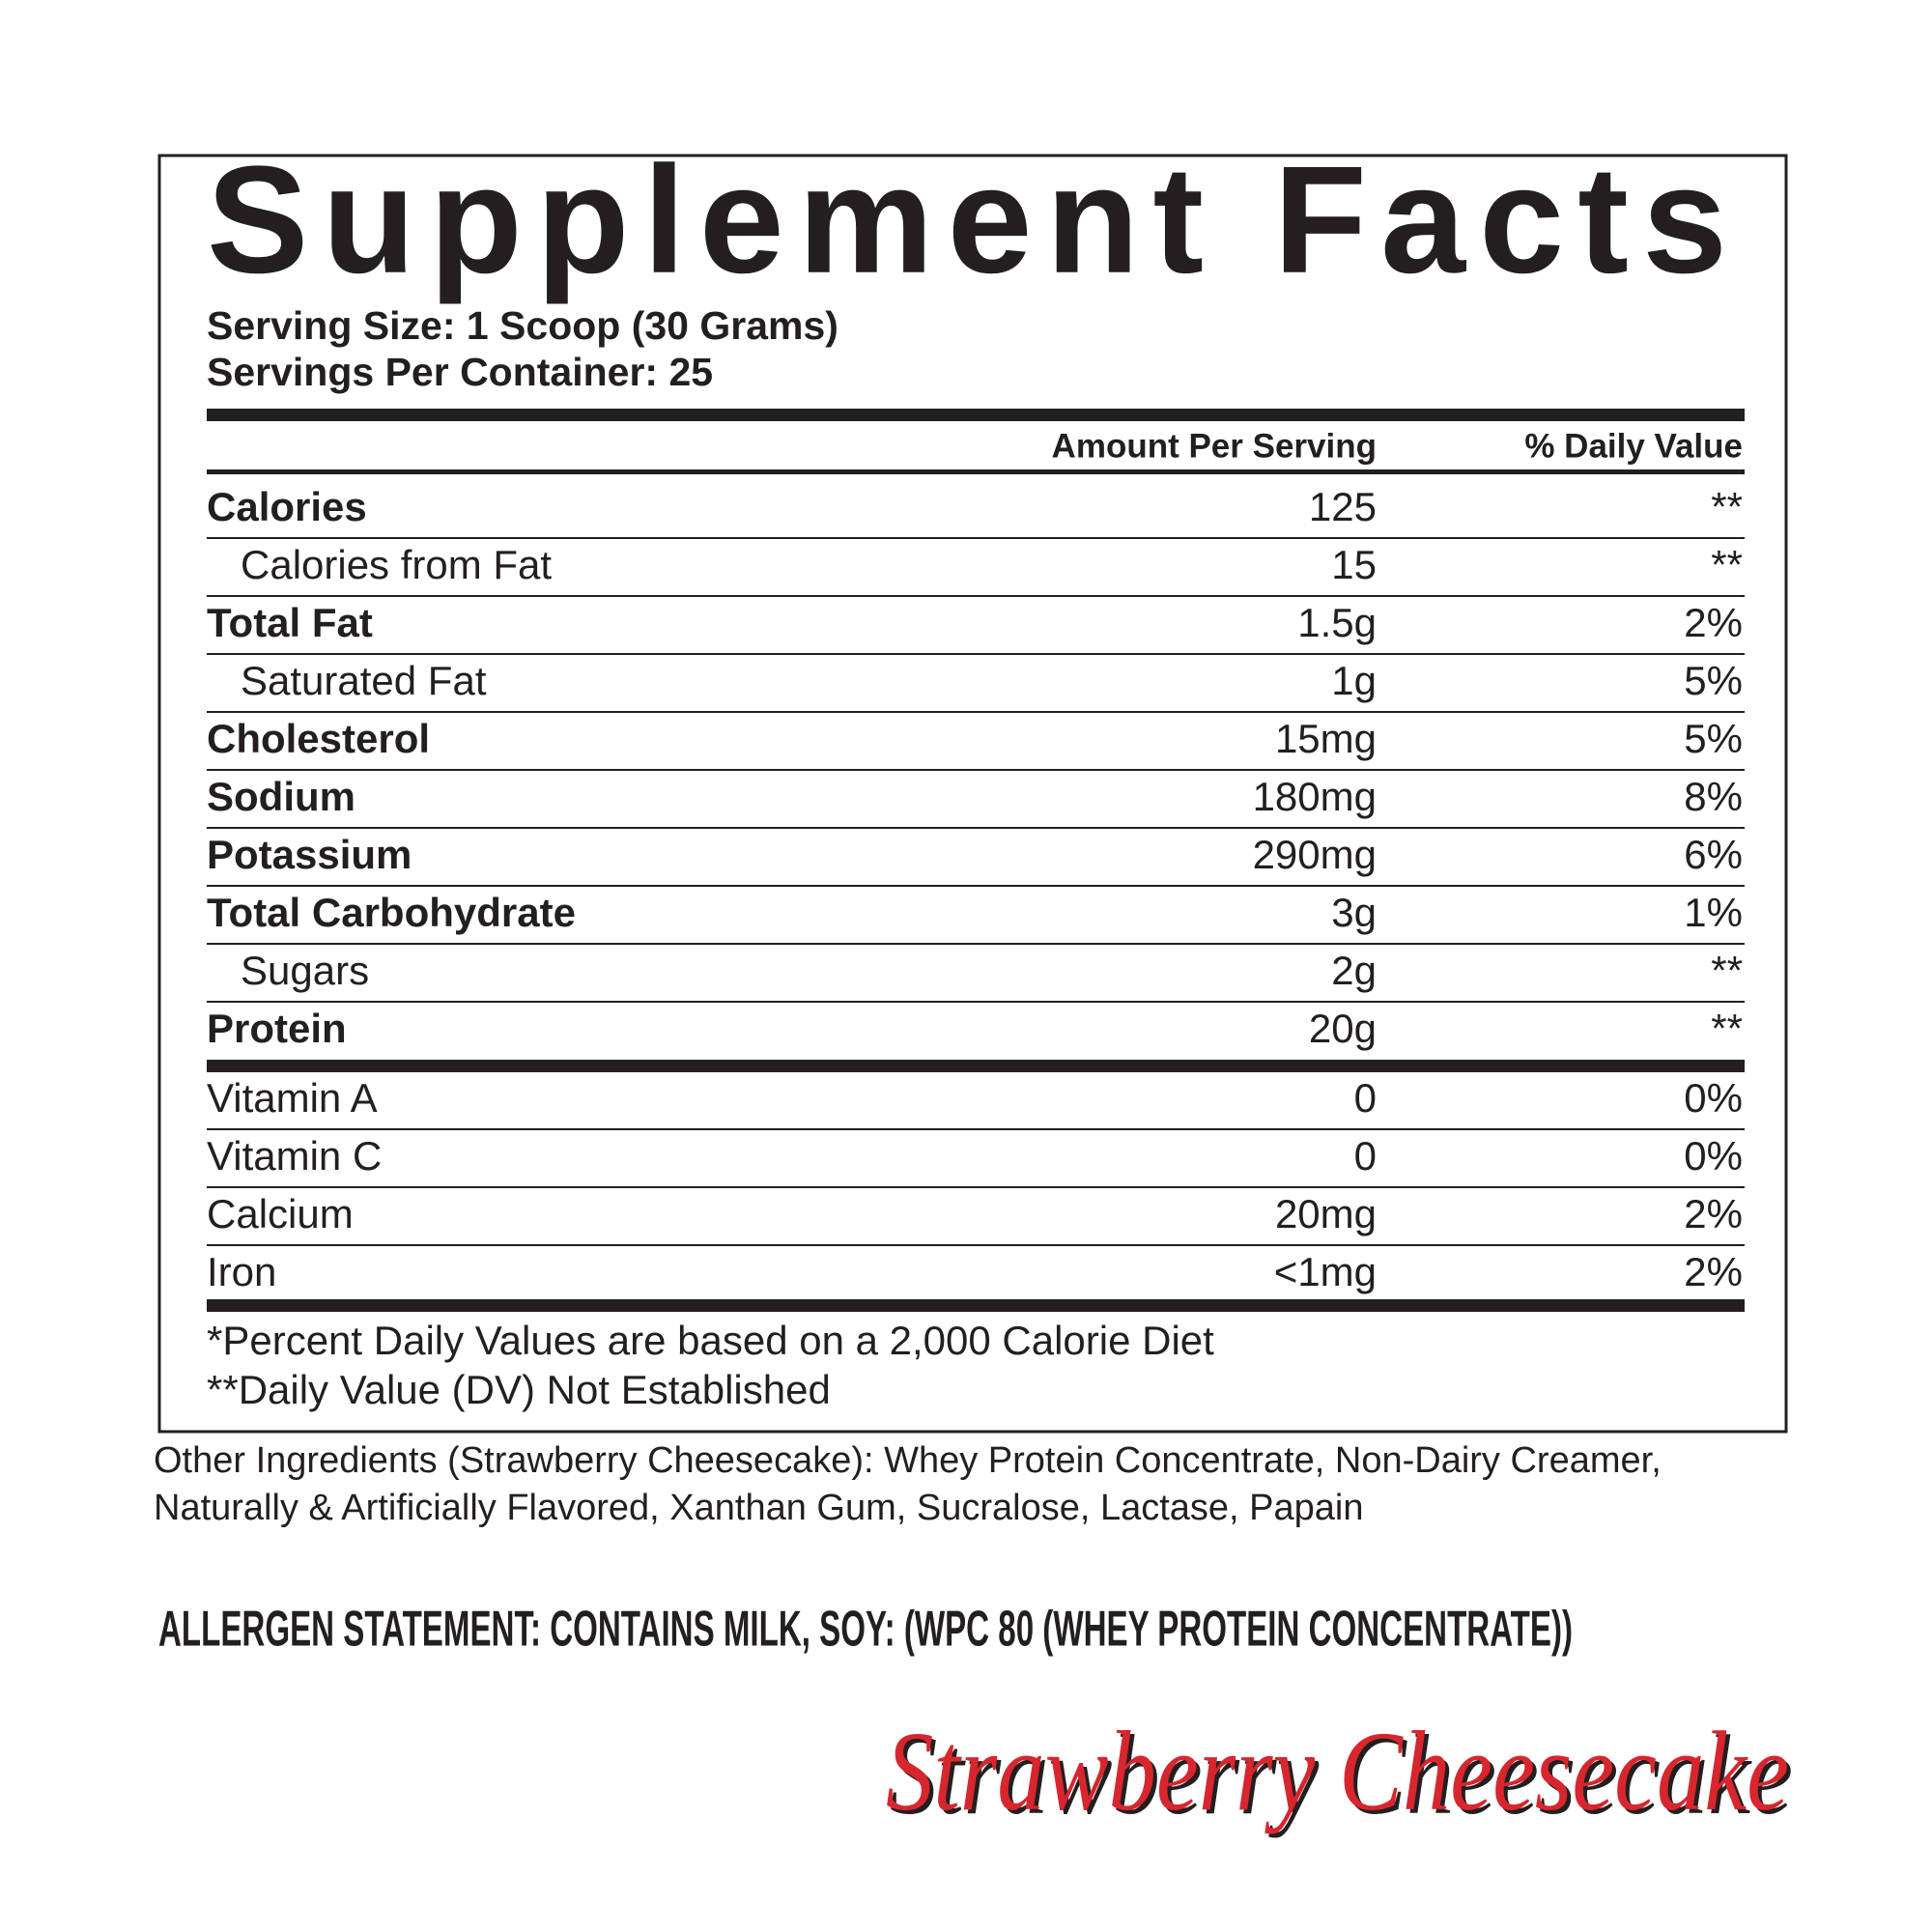 The width and height of the screenshot is (1932, 1932). Describe the element at coordinates (1315, 854) in the screenshot. I see `amount: 290mg` at that location.